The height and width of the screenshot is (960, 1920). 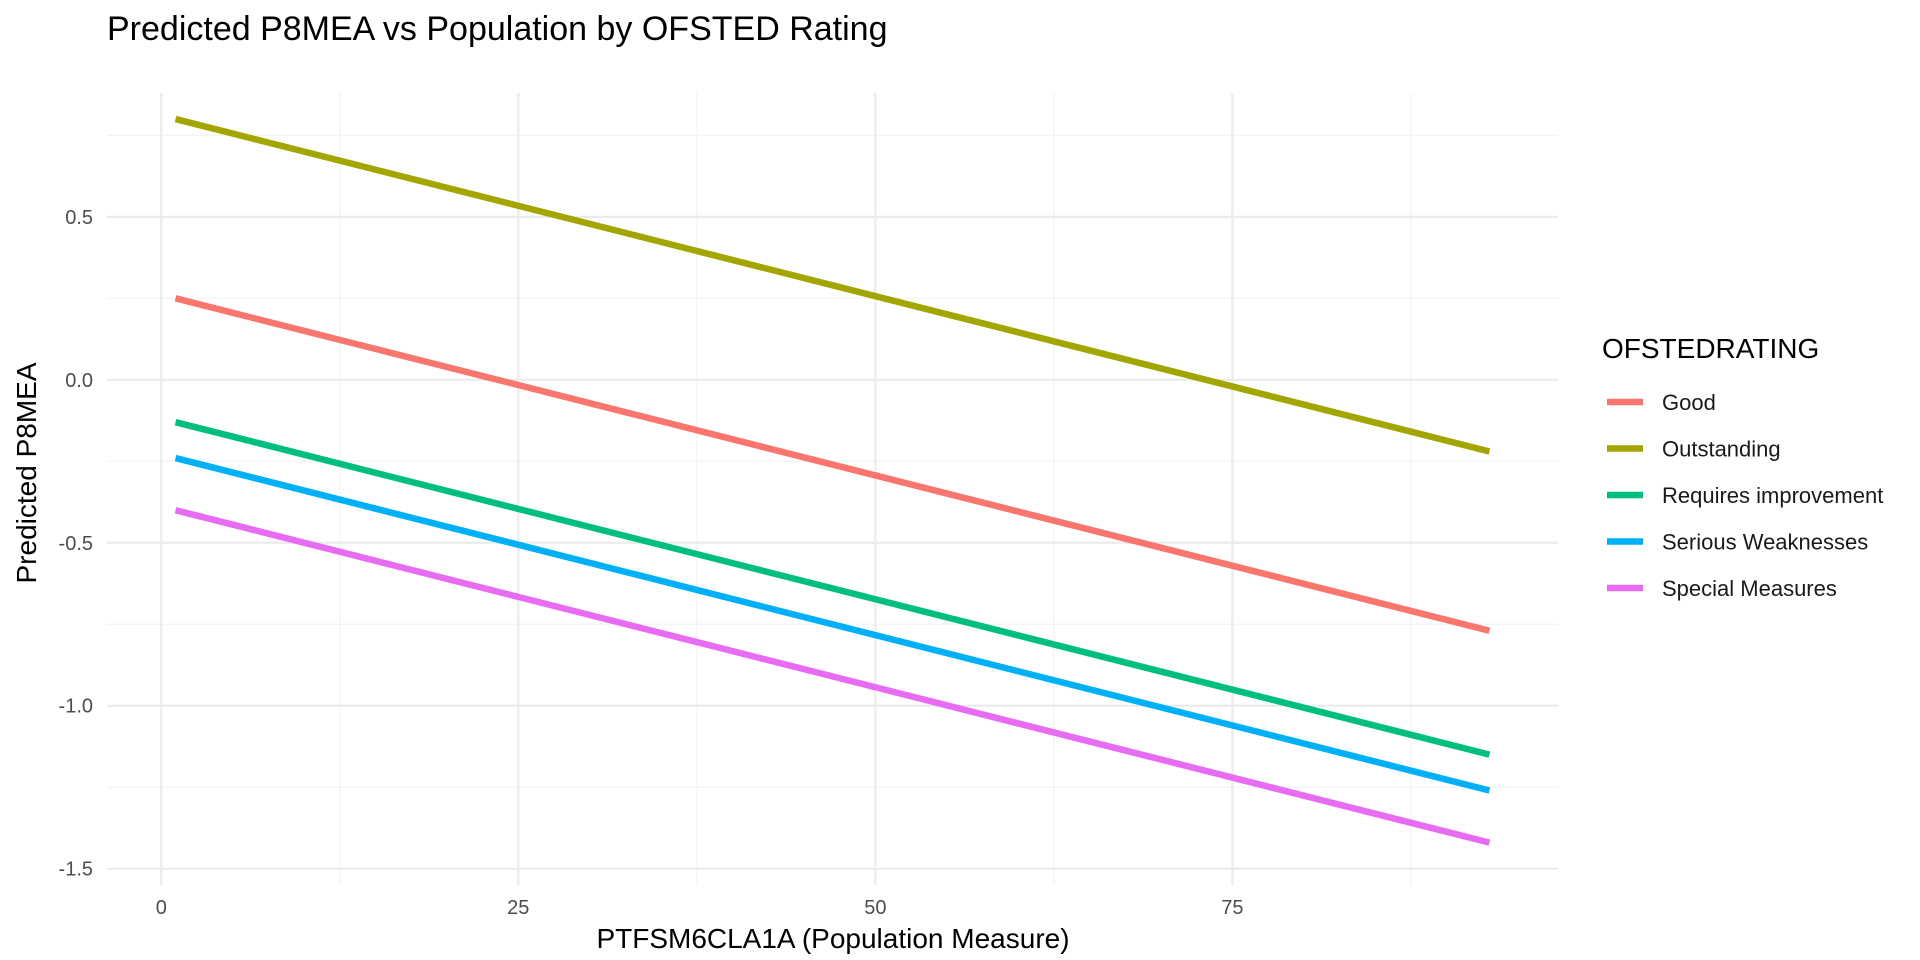 What do you see at coordinates (1710, 348) in the screenshot?
I see `legend-title: OFSTEDRATING` at bounding box center [1710, 348].